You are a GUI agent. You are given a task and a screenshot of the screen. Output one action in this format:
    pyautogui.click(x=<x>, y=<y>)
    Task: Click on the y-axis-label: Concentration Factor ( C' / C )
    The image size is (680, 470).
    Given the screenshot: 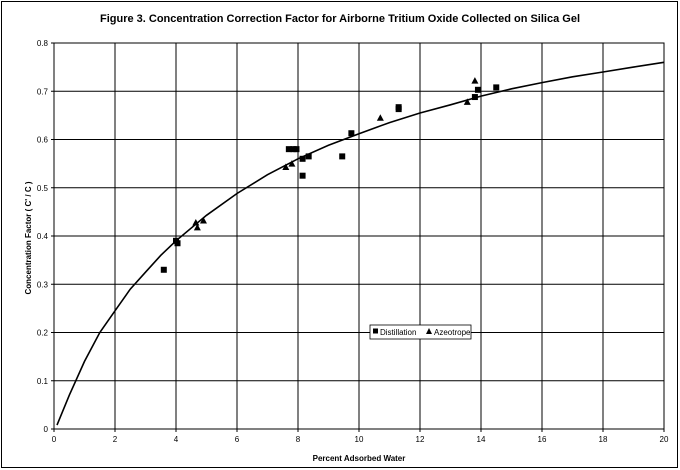 What is the action you would take?
    pyautogui.click(x=28, y=237)
    